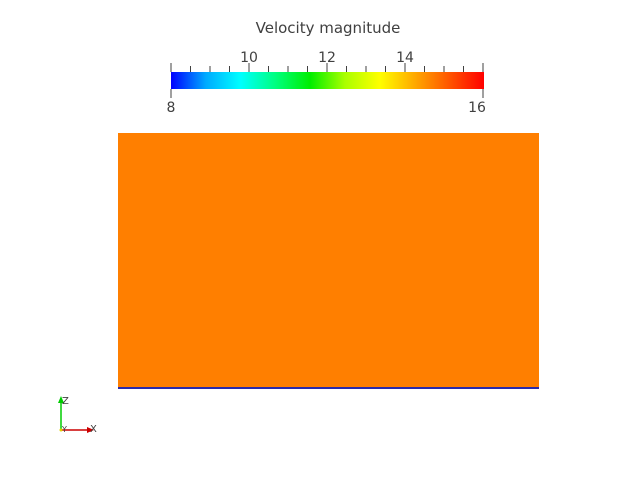 Image resolution: width=636 pixels, height=492 pixels. I want to click on colorbar-title: Velocity magnitude, so click(328, 28).